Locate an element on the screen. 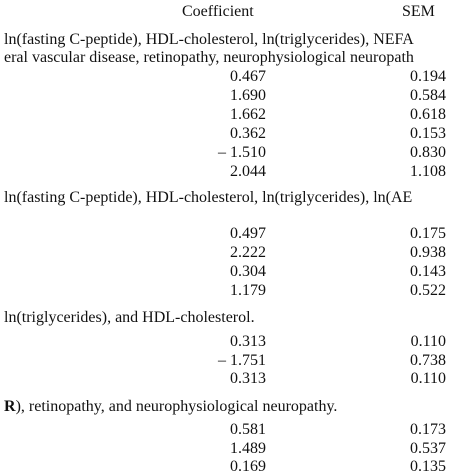 This screenshot has width=474, height=474. coefficient-cell: 0.467 is located at coordinates (248, 76).